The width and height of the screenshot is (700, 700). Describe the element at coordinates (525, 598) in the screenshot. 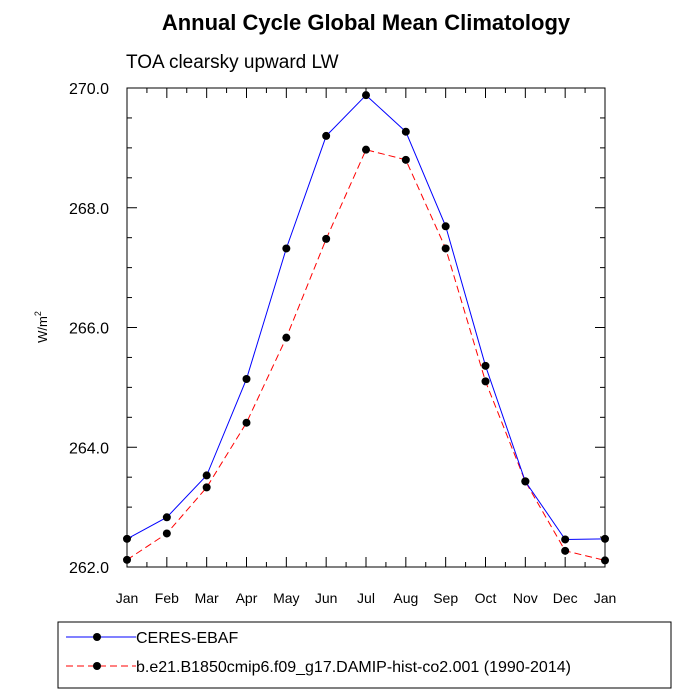

I see `x-tick-label: Nov` at that location.